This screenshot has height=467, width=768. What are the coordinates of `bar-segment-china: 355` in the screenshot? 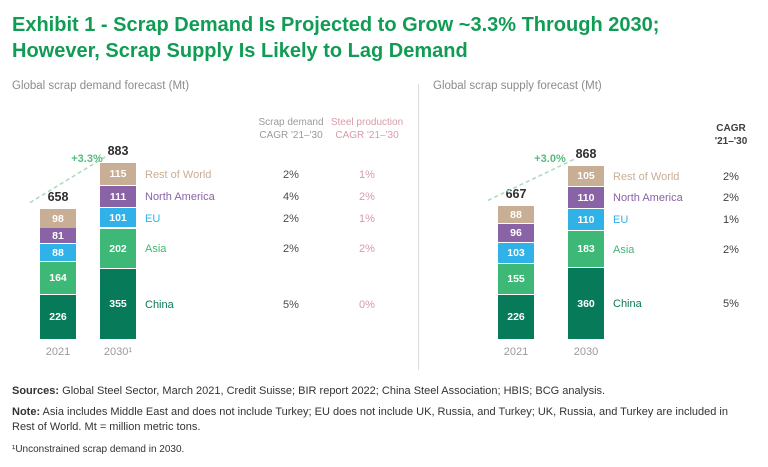 It's located at (118, 304).